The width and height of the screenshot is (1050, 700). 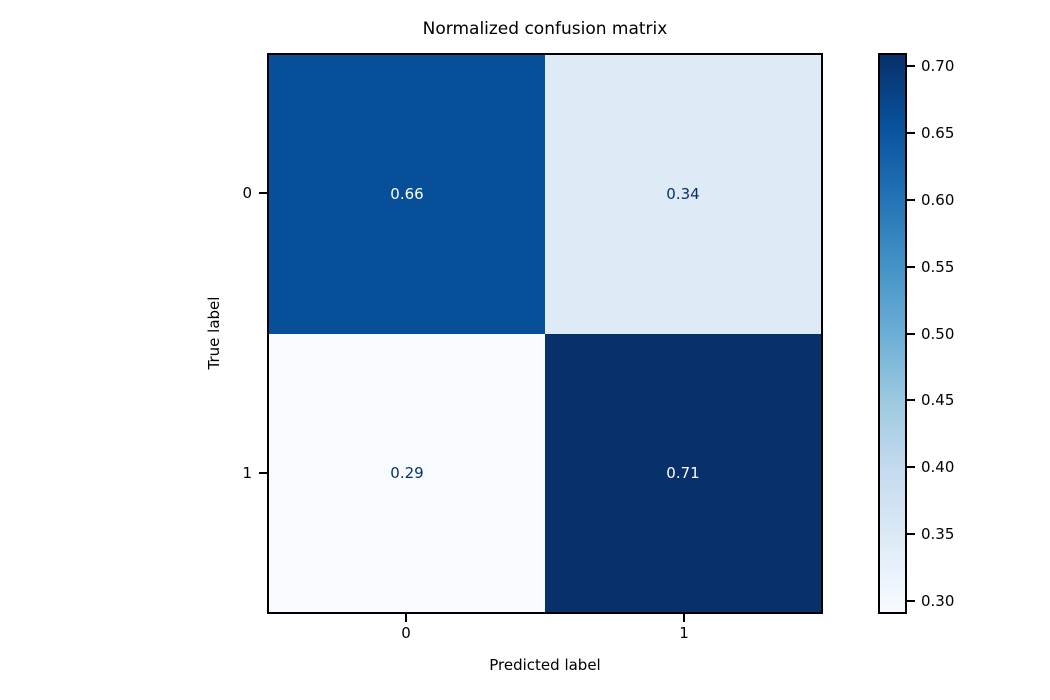 I want to click on colorbar-ticks: 0.70 0.65 0.60 0.55 0.50 0.45 0.40 0.35, so click(x=967, y=333).